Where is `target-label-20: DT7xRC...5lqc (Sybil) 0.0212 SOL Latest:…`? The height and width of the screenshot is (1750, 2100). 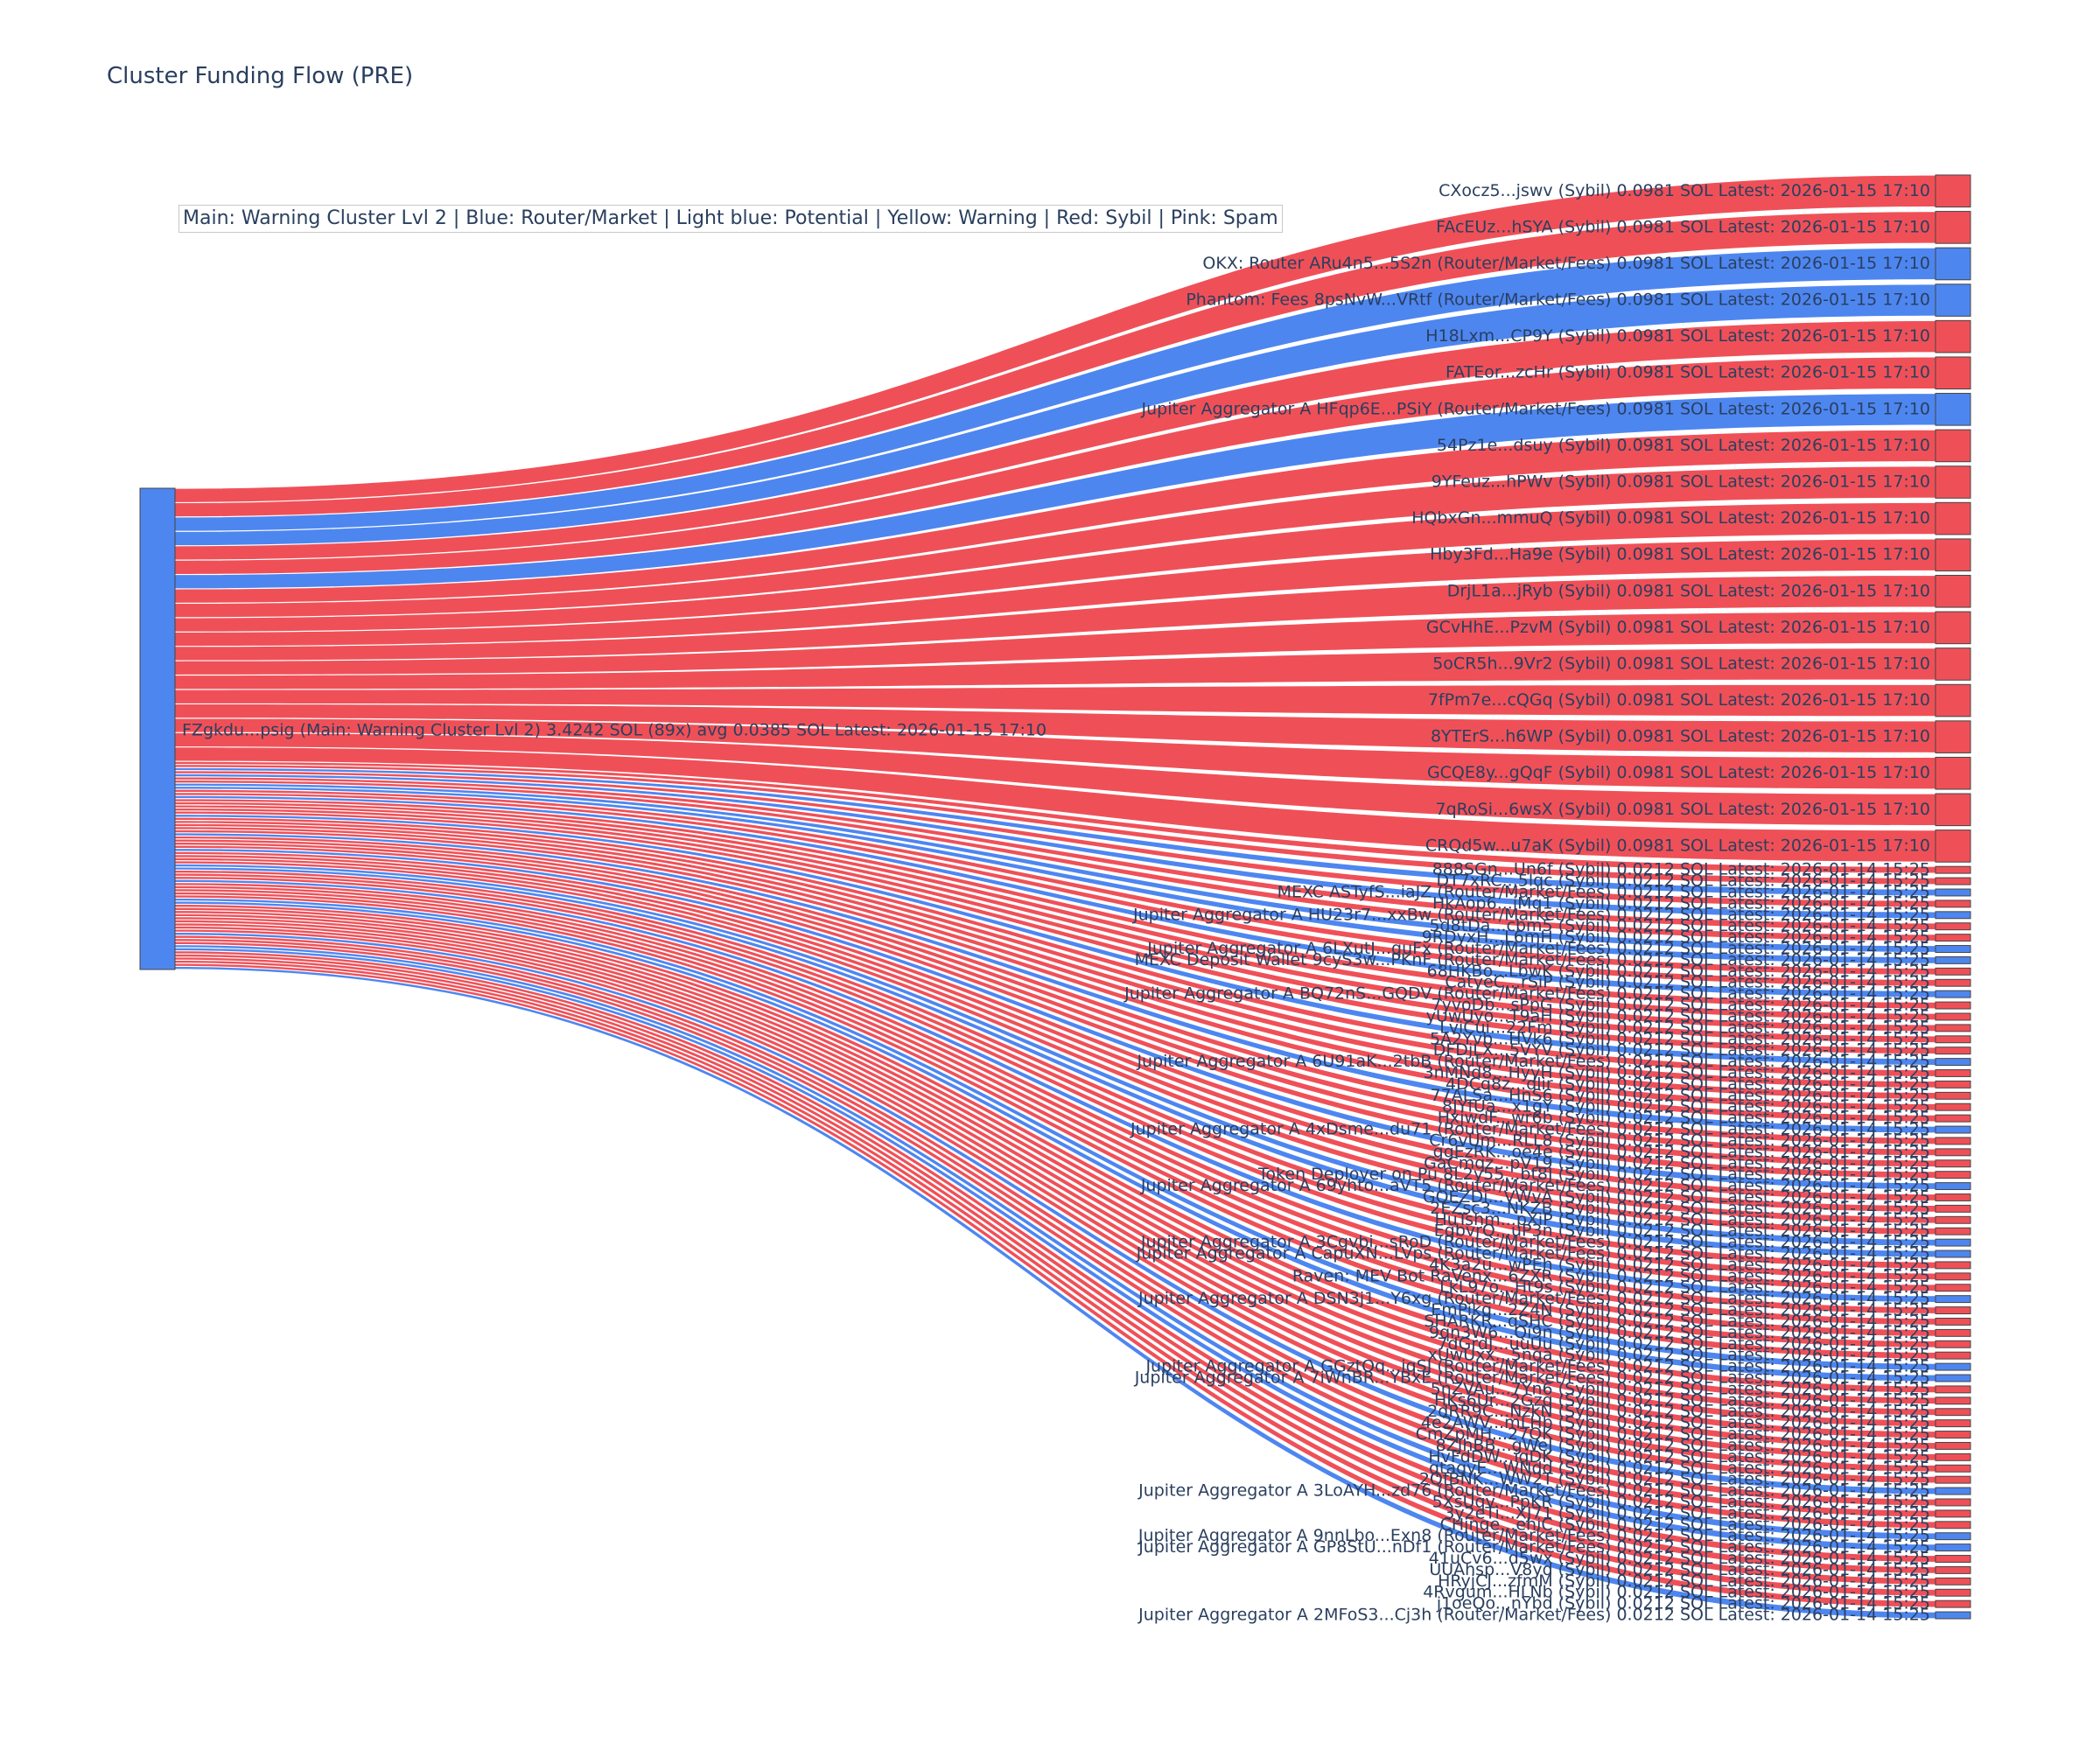 target-label-20: DT7xRC...5lqc (Sybil) 0.0212 SOL Latest:… is located at coordinates (1683, 881).